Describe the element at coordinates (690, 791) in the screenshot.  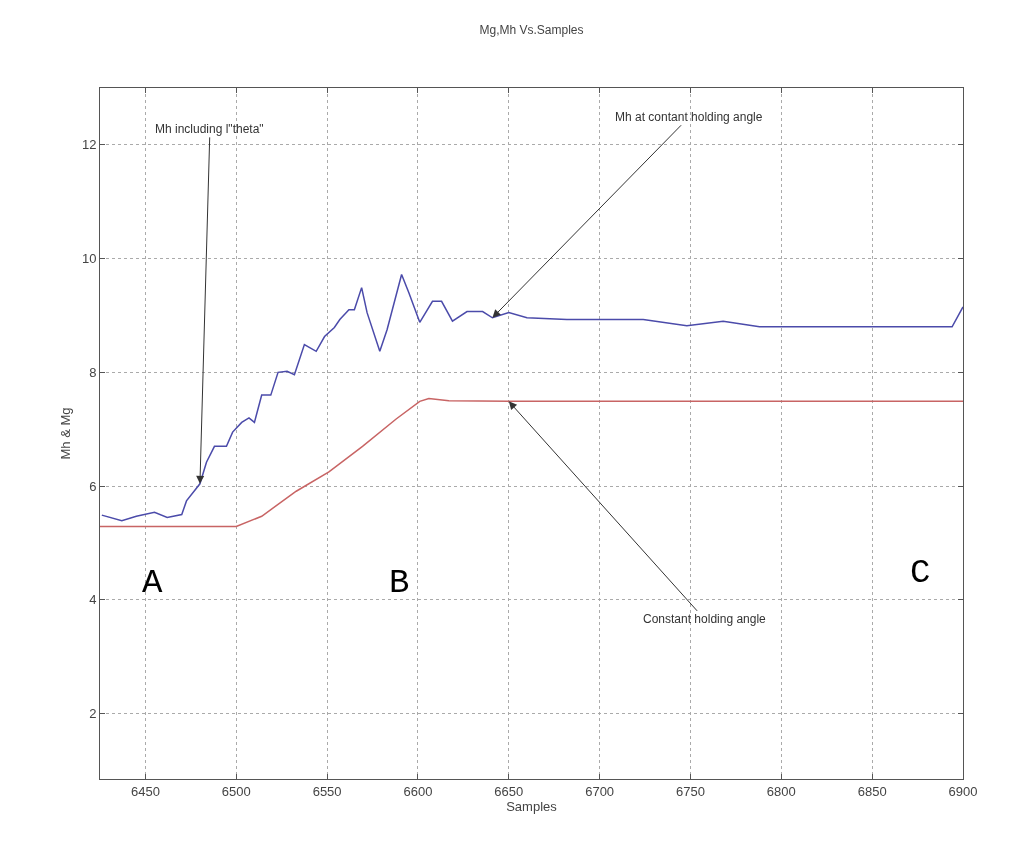
I see `x-tick-label: 6750` at that location.